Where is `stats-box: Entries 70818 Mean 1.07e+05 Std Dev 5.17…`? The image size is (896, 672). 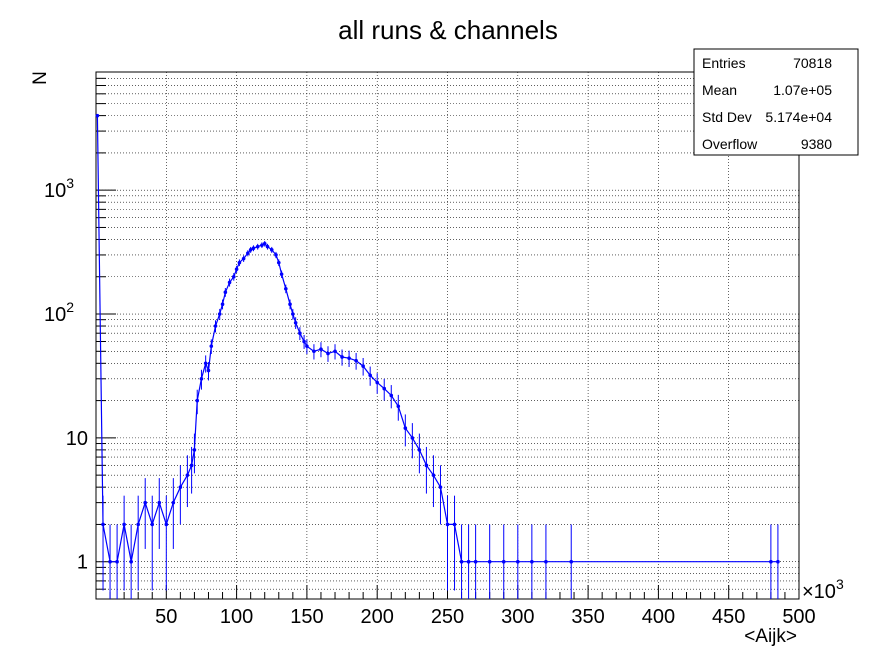 stats-box: Entries 70818 Mean 1.07e+05 Std Dev 5.17… is located at coordinates (776, 102).